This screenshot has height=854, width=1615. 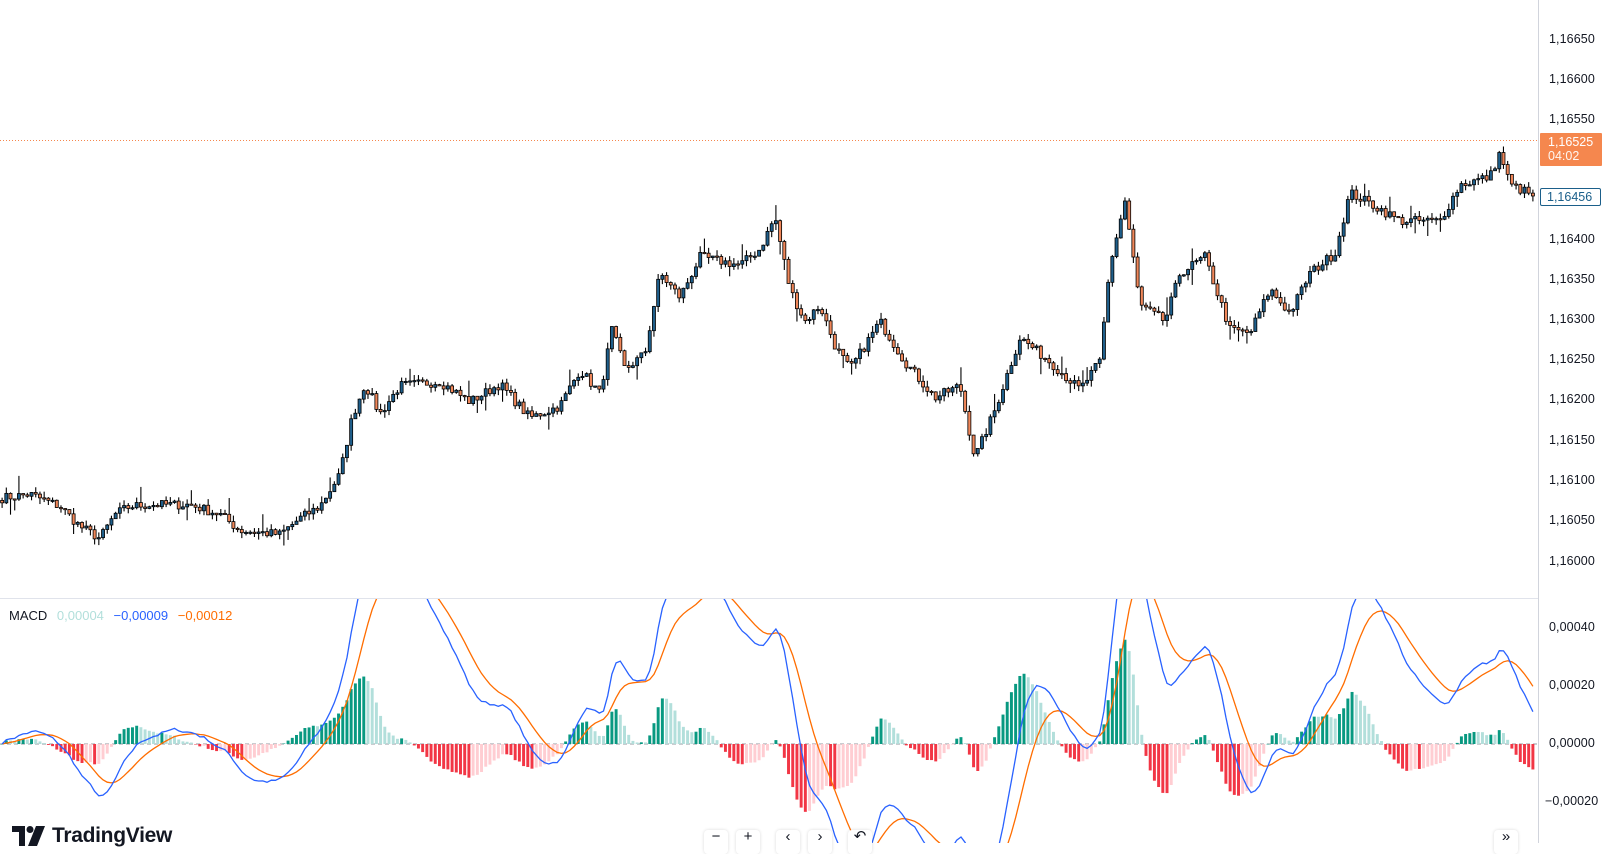 I want to click on pane-divider, so click(x=807, y=598).